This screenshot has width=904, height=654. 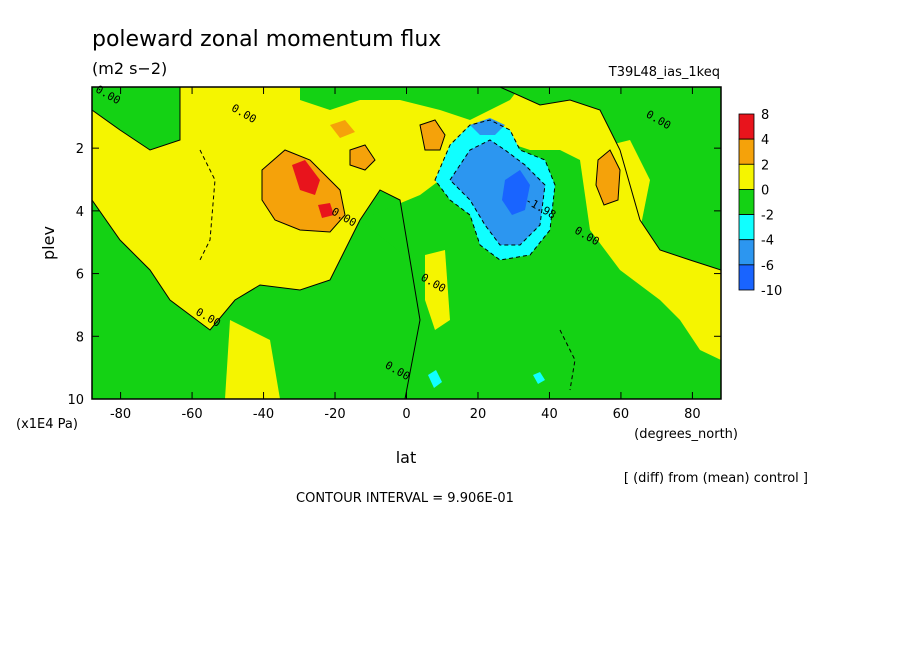 I want to click on region-negative-left, so click(x=136, y=118).